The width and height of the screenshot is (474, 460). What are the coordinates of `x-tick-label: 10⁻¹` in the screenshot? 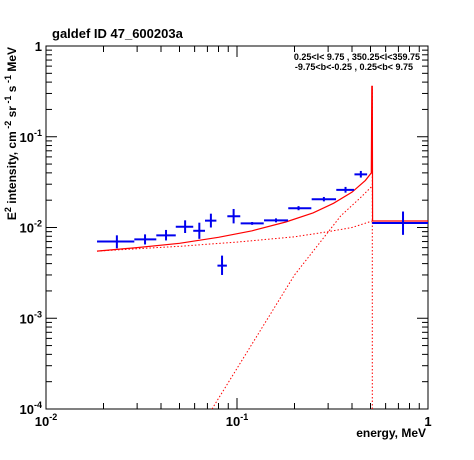 It's located at (237, 420).